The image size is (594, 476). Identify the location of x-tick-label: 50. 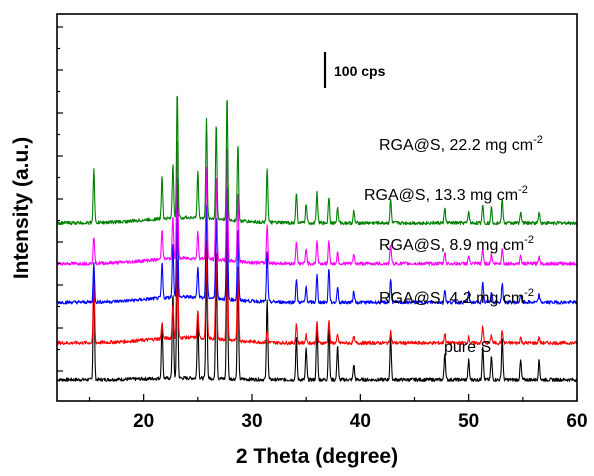
(468, 421).